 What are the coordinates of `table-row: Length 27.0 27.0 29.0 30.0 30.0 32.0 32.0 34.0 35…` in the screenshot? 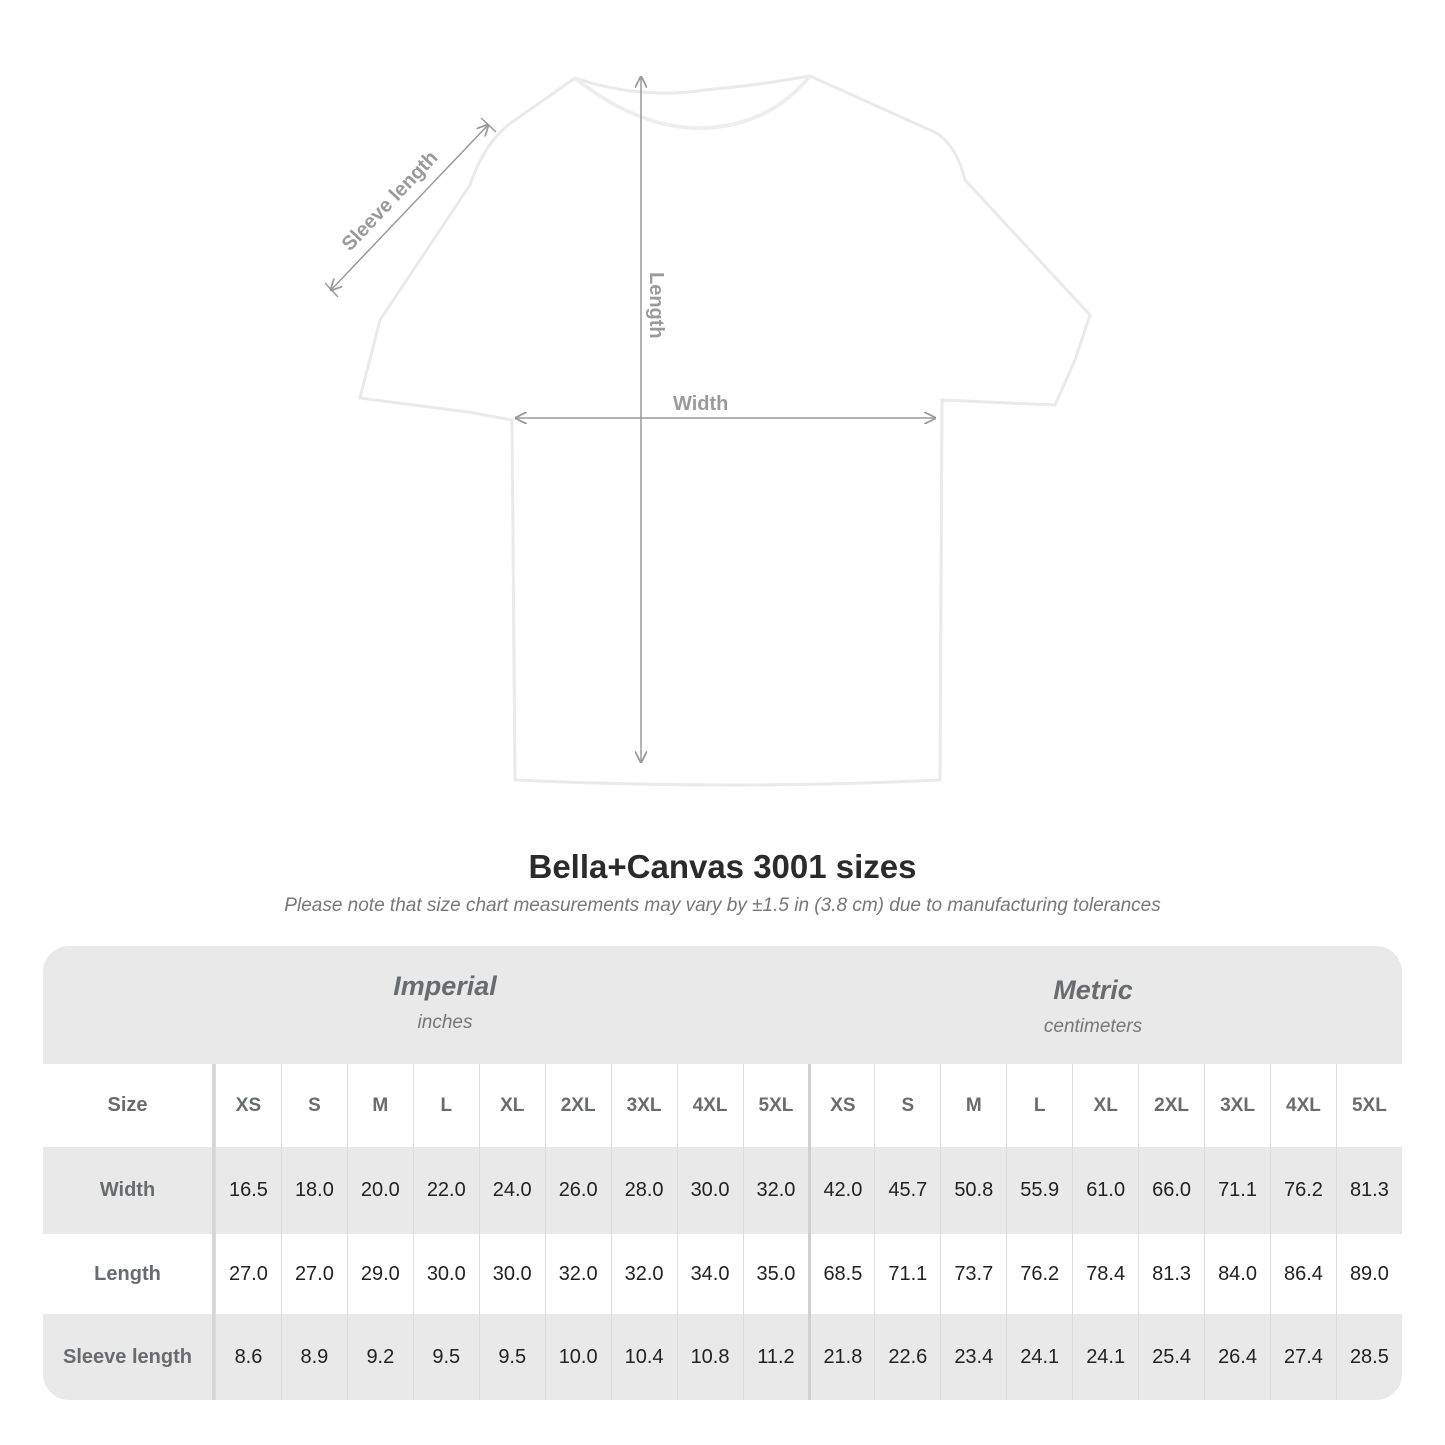 It's located at (722, 1274).